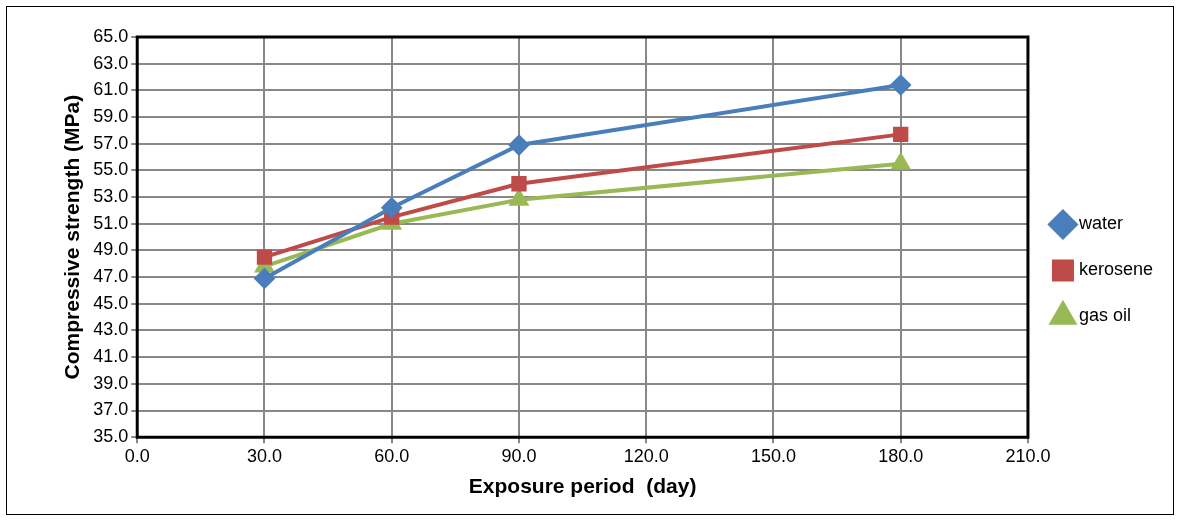 This screenshot has height=521, width=1181. I want to click on x-tick-label: 0.0, so click(137, 455).